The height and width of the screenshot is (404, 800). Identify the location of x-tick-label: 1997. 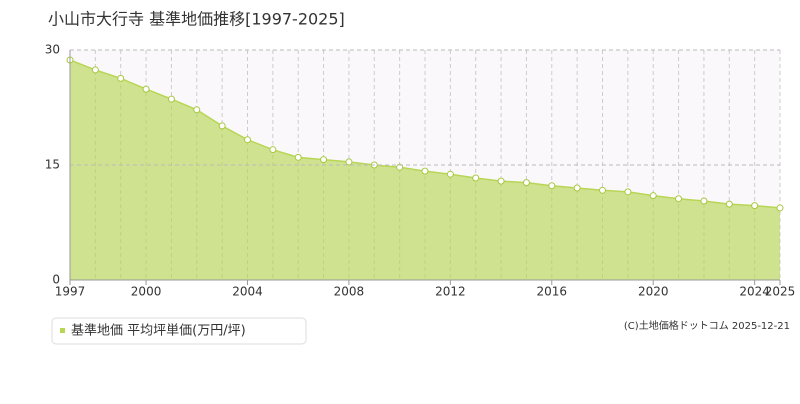
(70, 292).